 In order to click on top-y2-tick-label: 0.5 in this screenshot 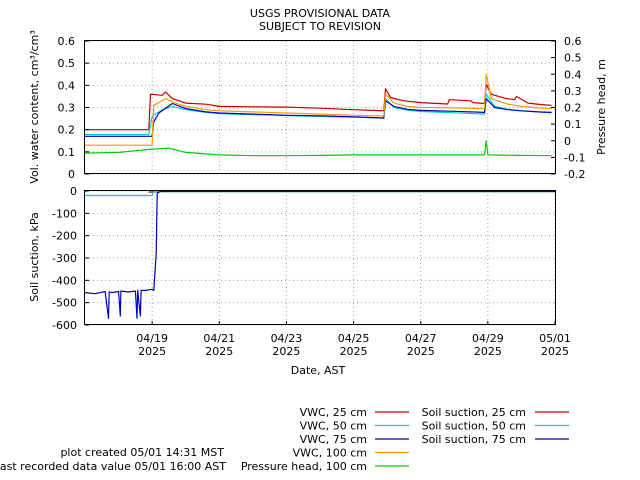, I will do `click(573, 58)`.